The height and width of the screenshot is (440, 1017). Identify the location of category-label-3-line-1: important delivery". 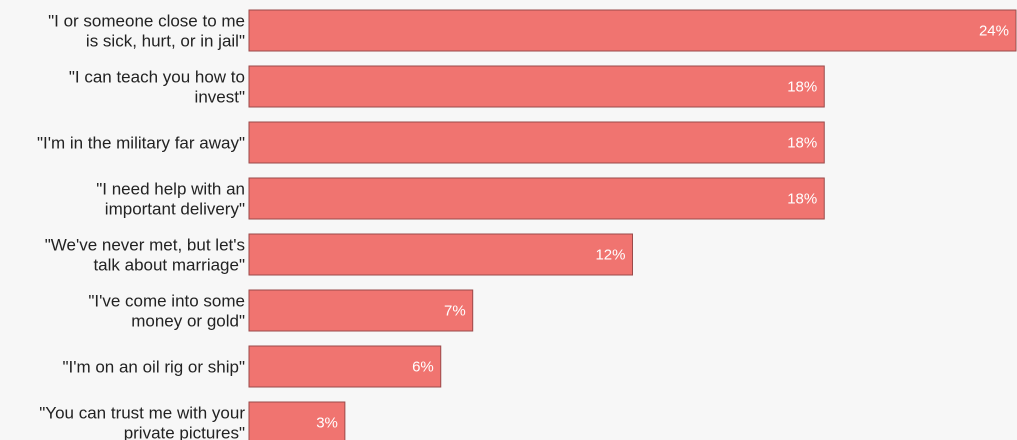
(175, 209).